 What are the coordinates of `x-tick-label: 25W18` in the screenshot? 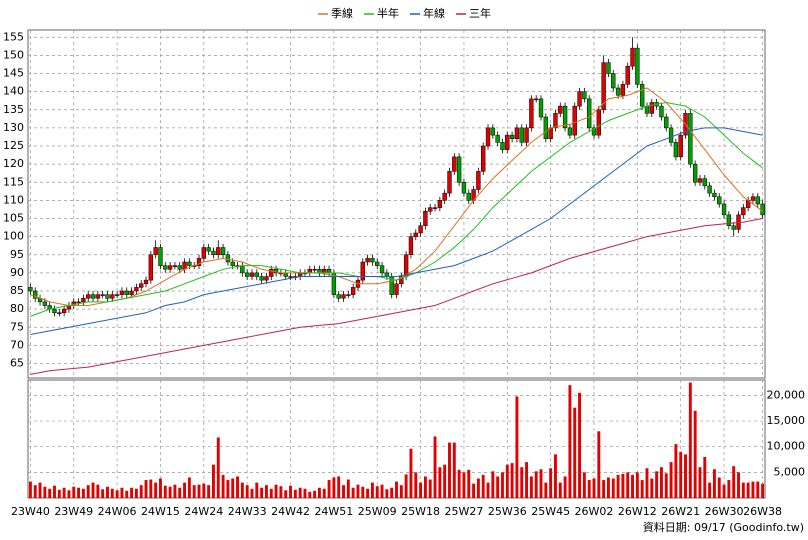 It's located at (420, 511).